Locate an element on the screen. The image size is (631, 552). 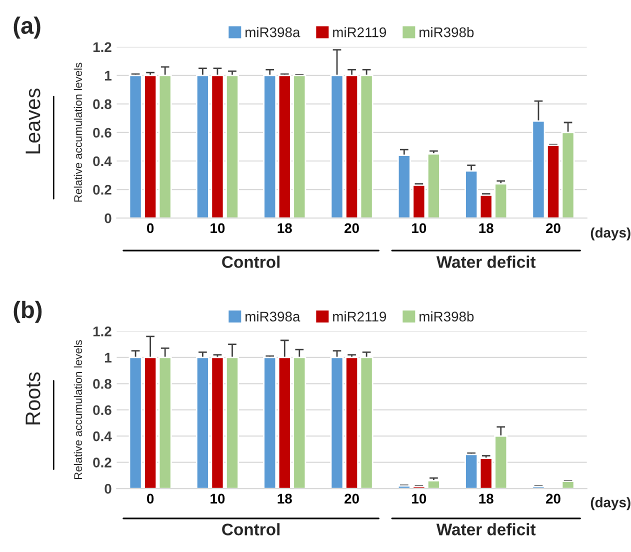
text: Roots is located at coordinates (33, 398).